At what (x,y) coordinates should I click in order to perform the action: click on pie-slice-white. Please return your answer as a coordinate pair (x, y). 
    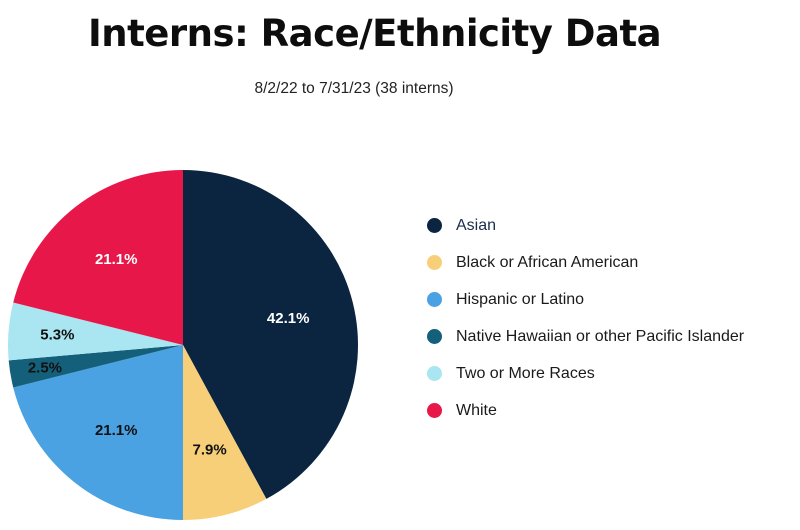
    Looking at the image, I should click on (98, 257).